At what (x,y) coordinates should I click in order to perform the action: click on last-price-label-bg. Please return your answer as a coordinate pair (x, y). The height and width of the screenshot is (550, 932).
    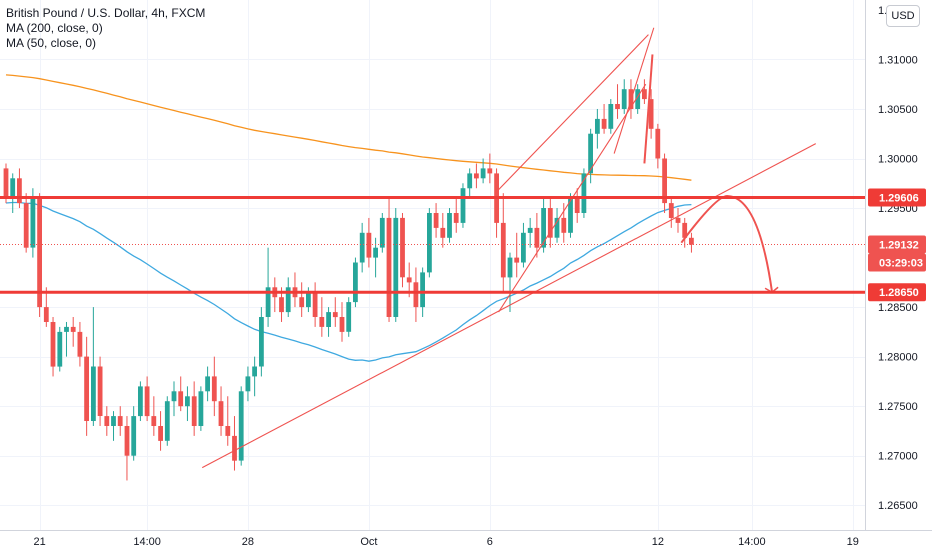
    Looking at the image, I should click on (897, 244).